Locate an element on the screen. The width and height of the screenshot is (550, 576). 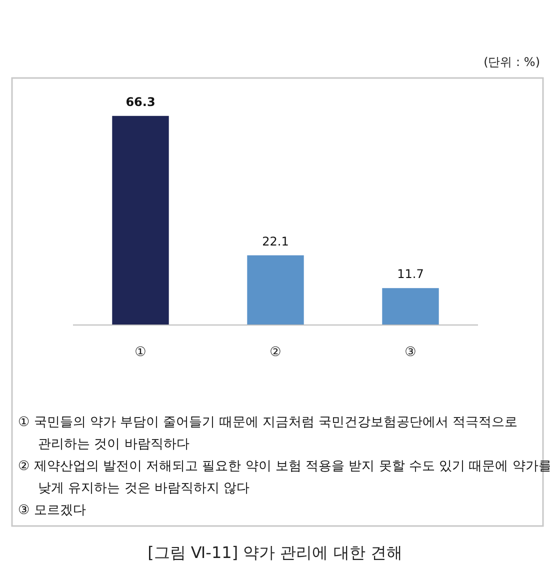
data-label: 22.1 is located at coordinates (275, 241).